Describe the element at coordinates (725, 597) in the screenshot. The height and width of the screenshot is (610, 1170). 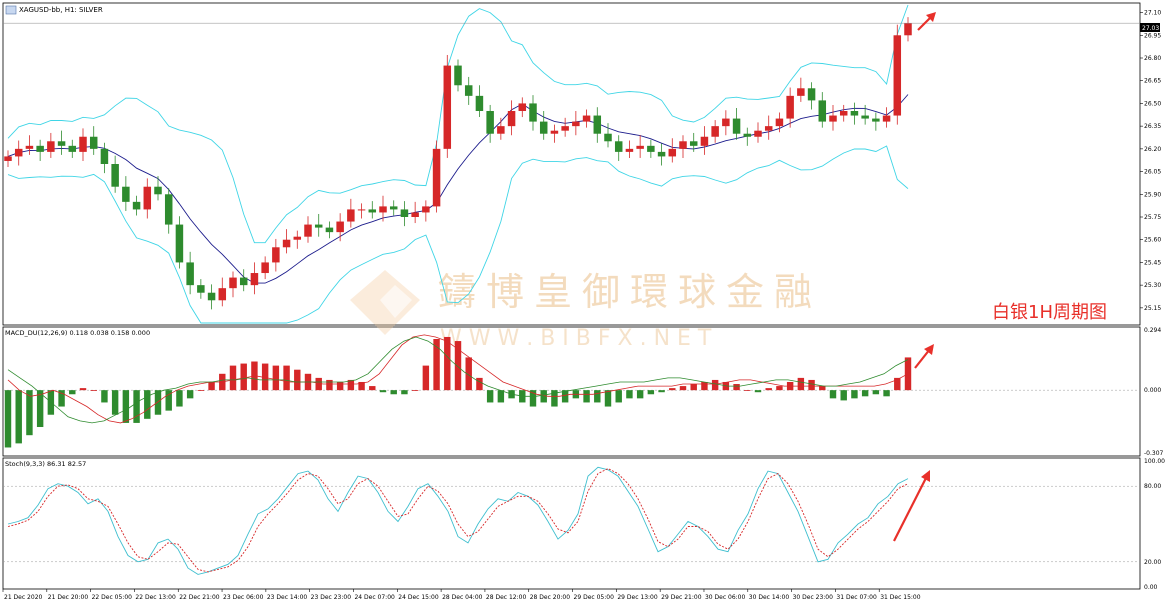
I see `x-tick-label: 30 Dec 06:00` at that location.